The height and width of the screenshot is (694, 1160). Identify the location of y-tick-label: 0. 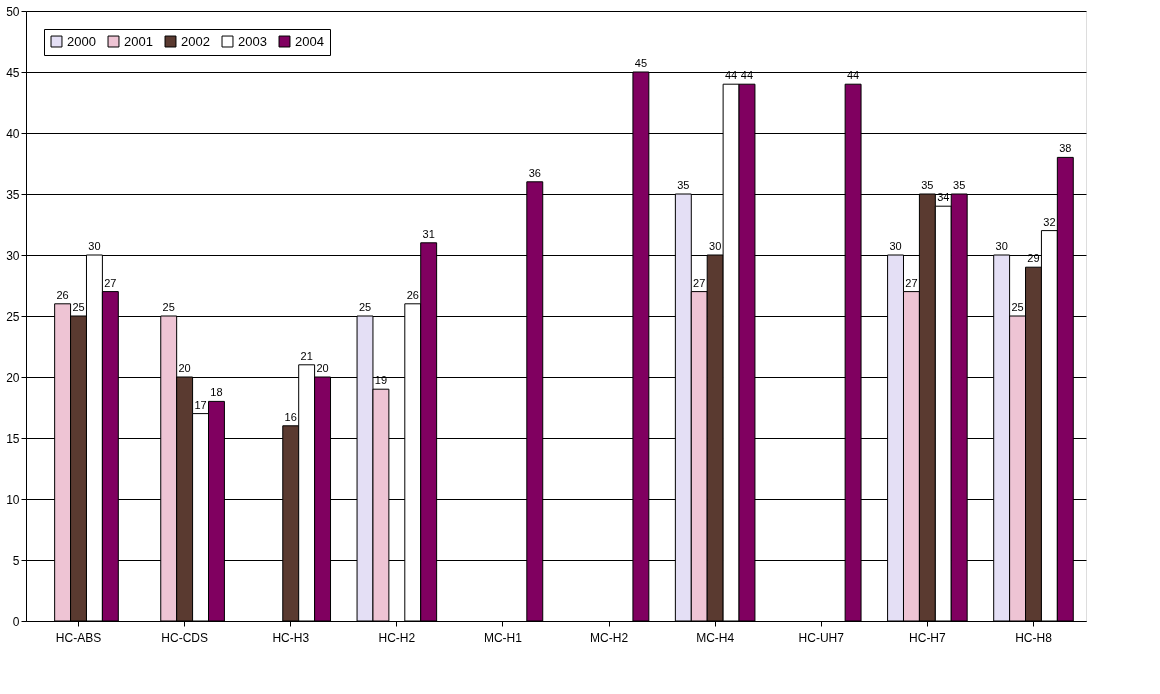
(16, 621).